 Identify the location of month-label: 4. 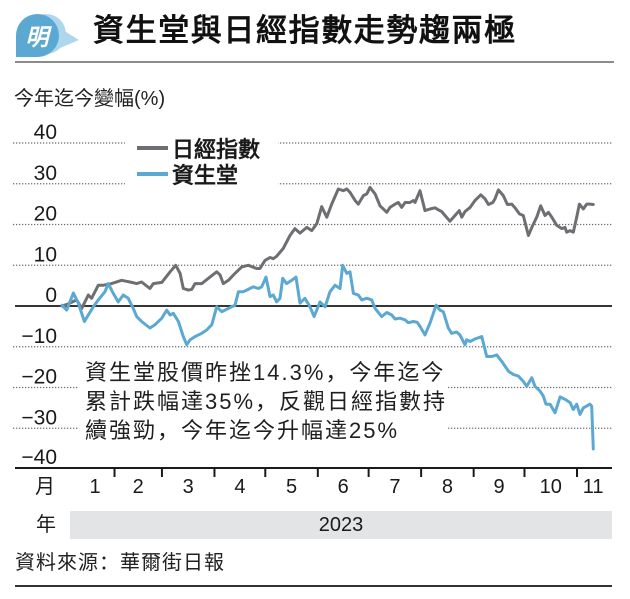
(239, 487).